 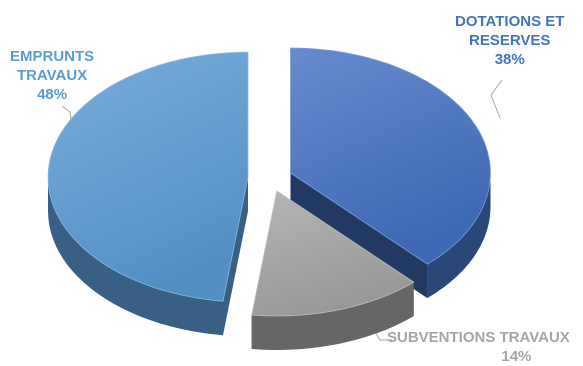 What do you see at coordinates (516, 356) in the screenshot?
I see `slice-percent: 14%` at bounding box center [516, 356].